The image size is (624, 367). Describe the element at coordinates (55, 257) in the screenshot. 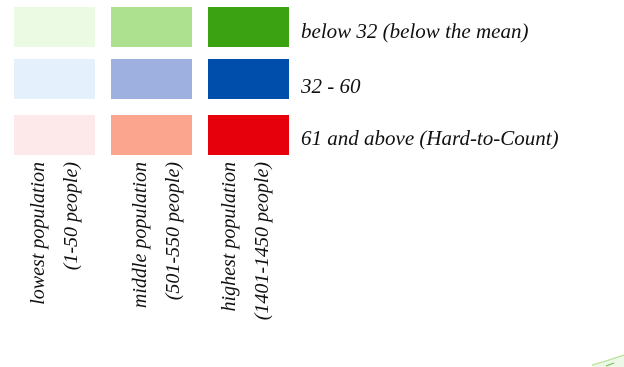

I see `column-label-lowest-population: lowest population (1-50 people)` at that location.